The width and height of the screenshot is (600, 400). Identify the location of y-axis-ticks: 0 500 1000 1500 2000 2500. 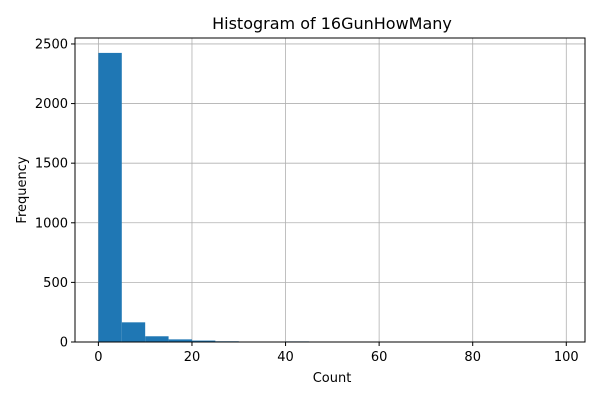
(55, 194).